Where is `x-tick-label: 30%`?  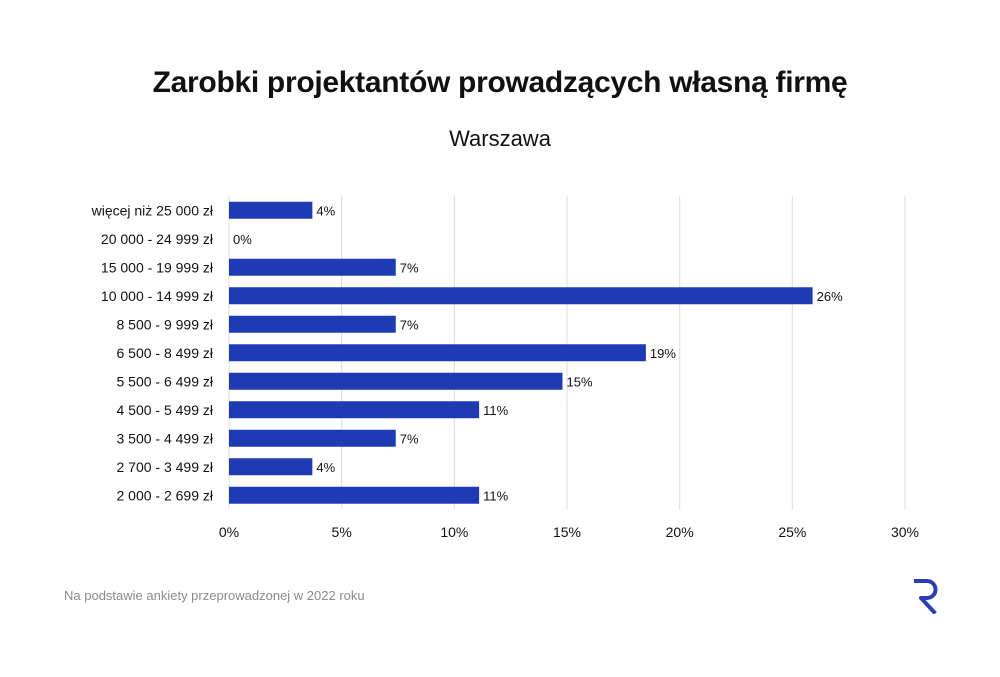 x-tick-label: 30% is located at coordinates (905, 532).